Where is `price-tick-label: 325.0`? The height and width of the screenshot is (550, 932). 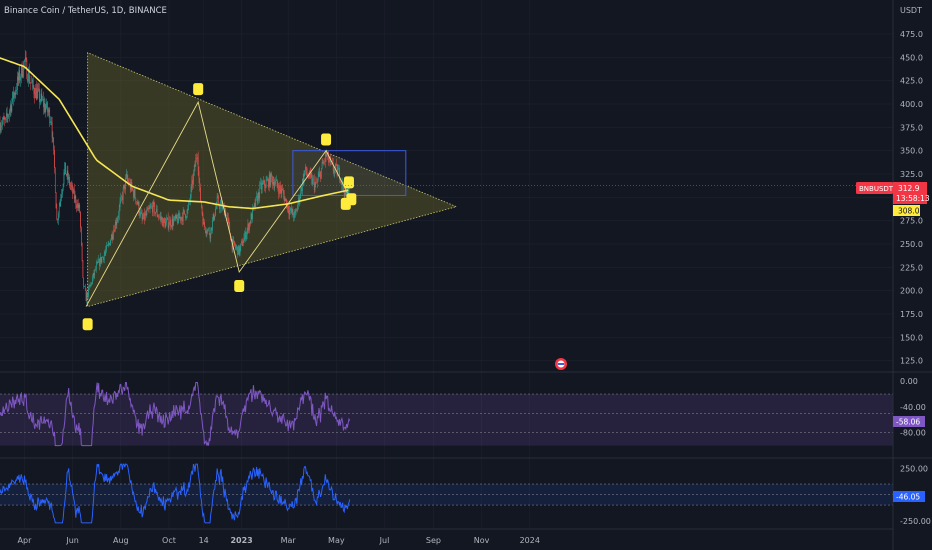 price-tick-label: 325.0 is located at coordinates (911, 174).